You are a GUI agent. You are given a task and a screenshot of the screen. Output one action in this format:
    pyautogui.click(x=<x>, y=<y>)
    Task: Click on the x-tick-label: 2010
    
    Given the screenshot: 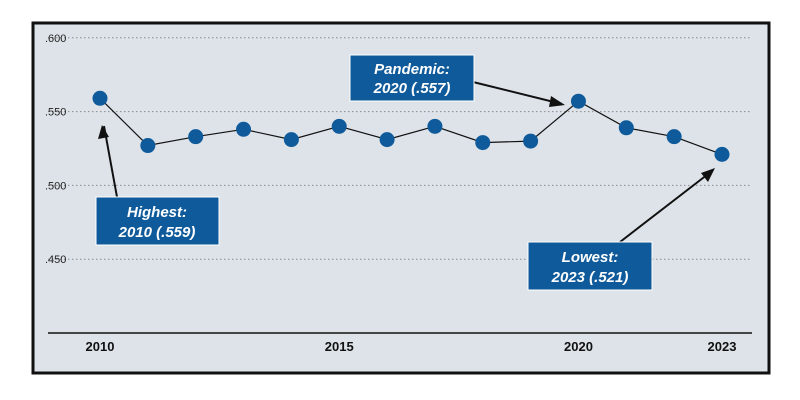 What is the action you would take?
    pyautogui.click(x=100, y=346)
    